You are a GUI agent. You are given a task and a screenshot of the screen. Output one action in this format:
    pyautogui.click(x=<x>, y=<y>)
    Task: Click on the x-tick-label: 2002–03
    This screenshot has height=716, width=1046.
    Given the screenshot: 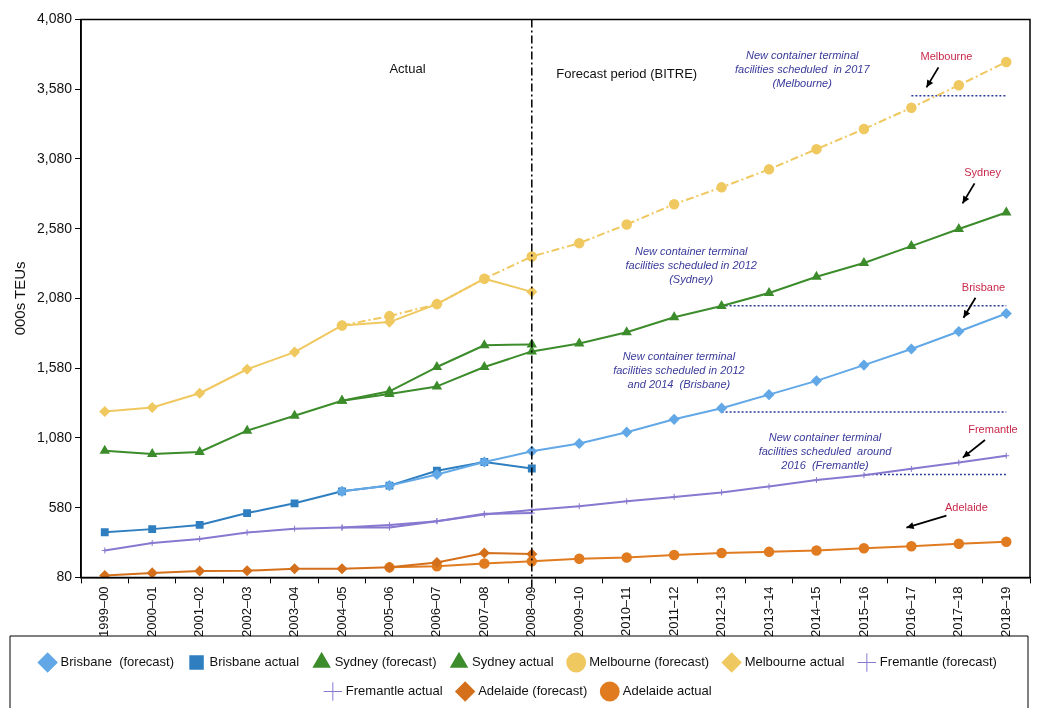 What is the action you would take?
    pyautogui.click(x=246, y=612)
    